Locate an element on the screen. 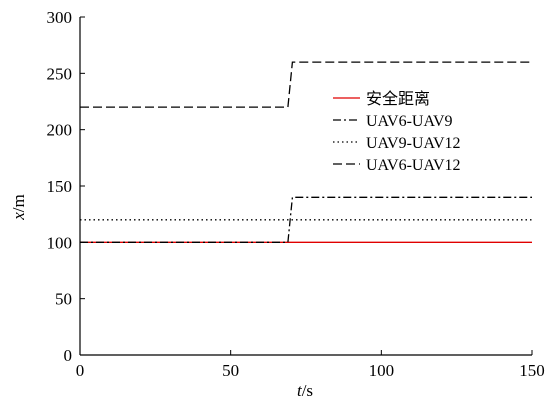  x-axis-title: t/s is located at coordinates (305, 390).